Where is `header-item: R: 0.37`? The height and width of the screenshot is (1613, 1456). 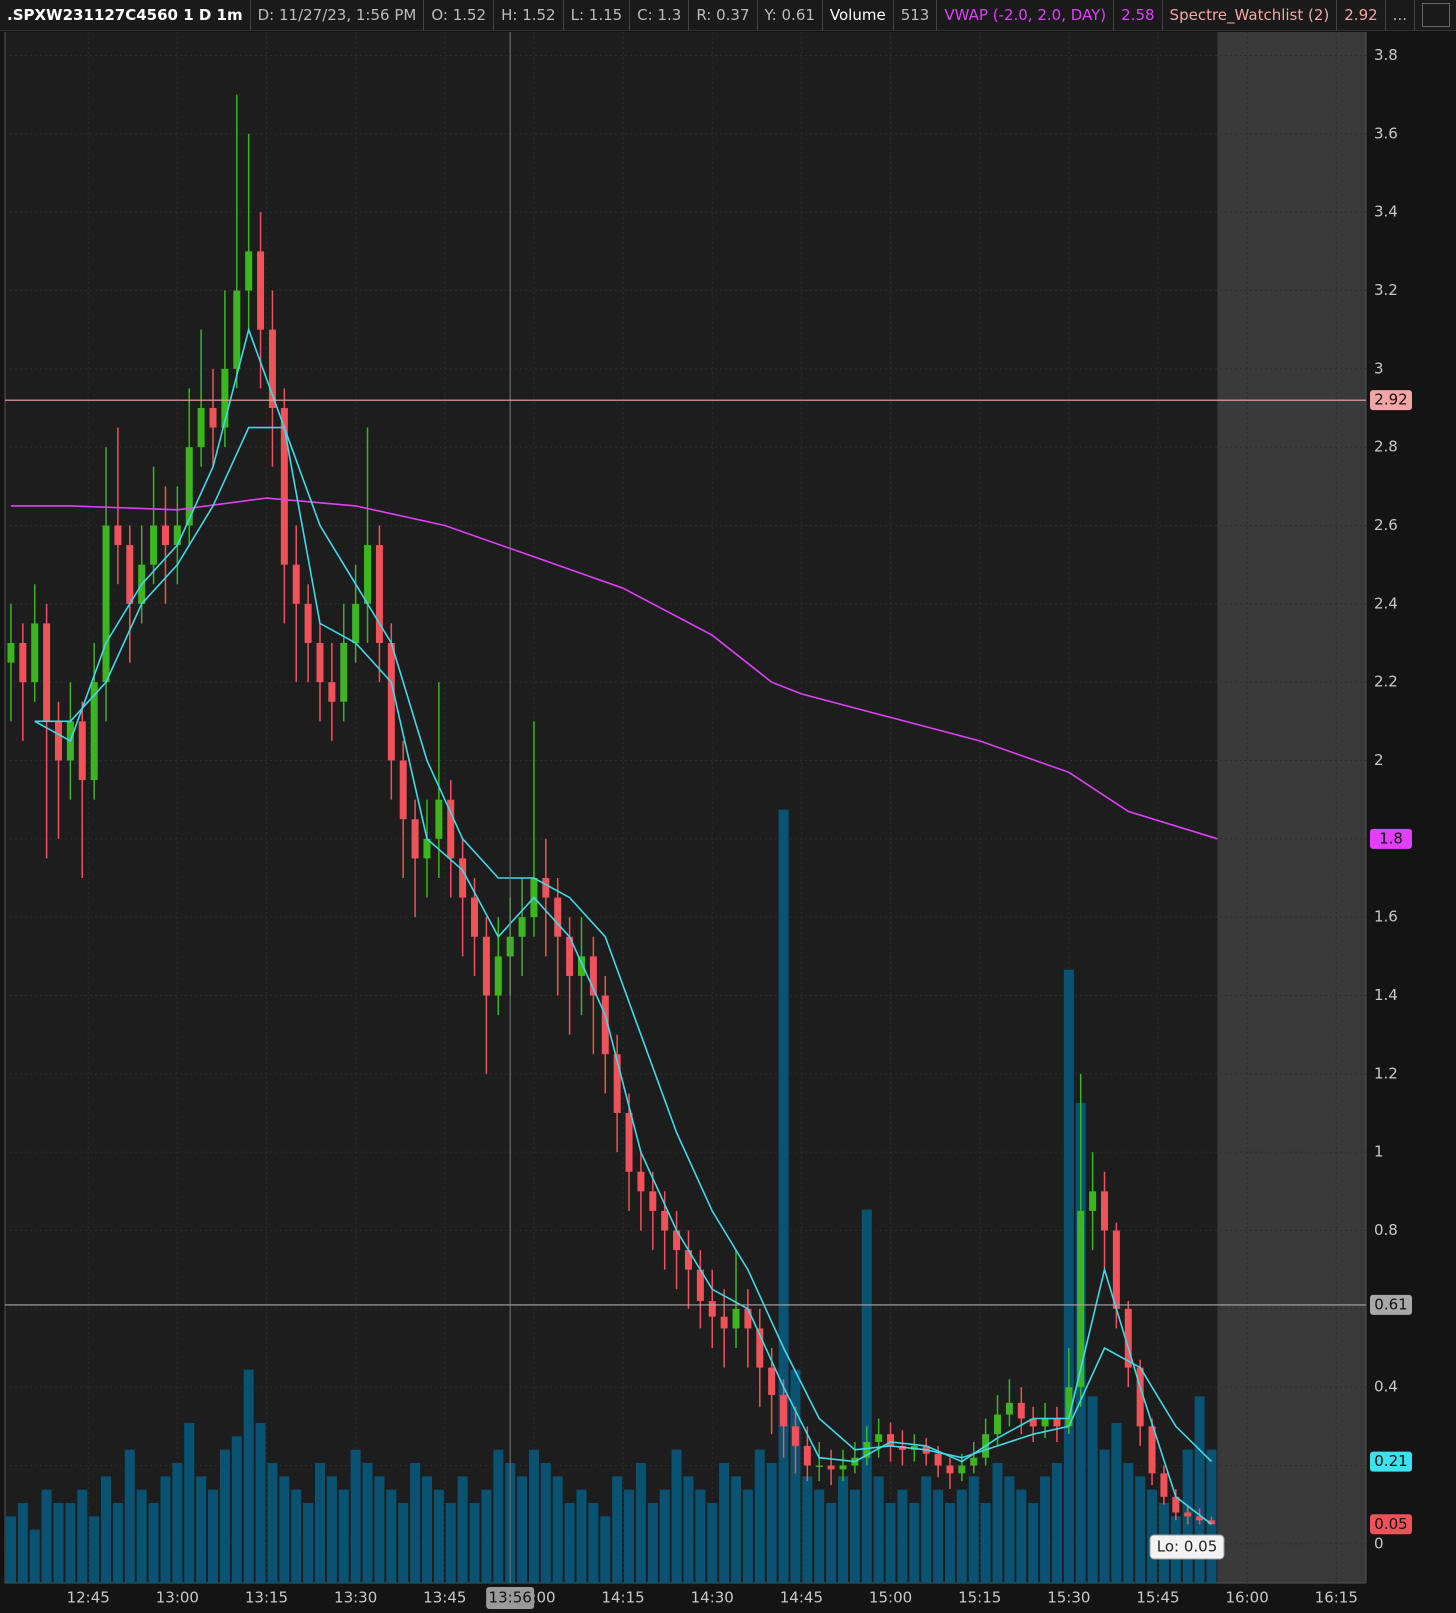 header-item: R: 0.37 is located at coordinates (723, 15).